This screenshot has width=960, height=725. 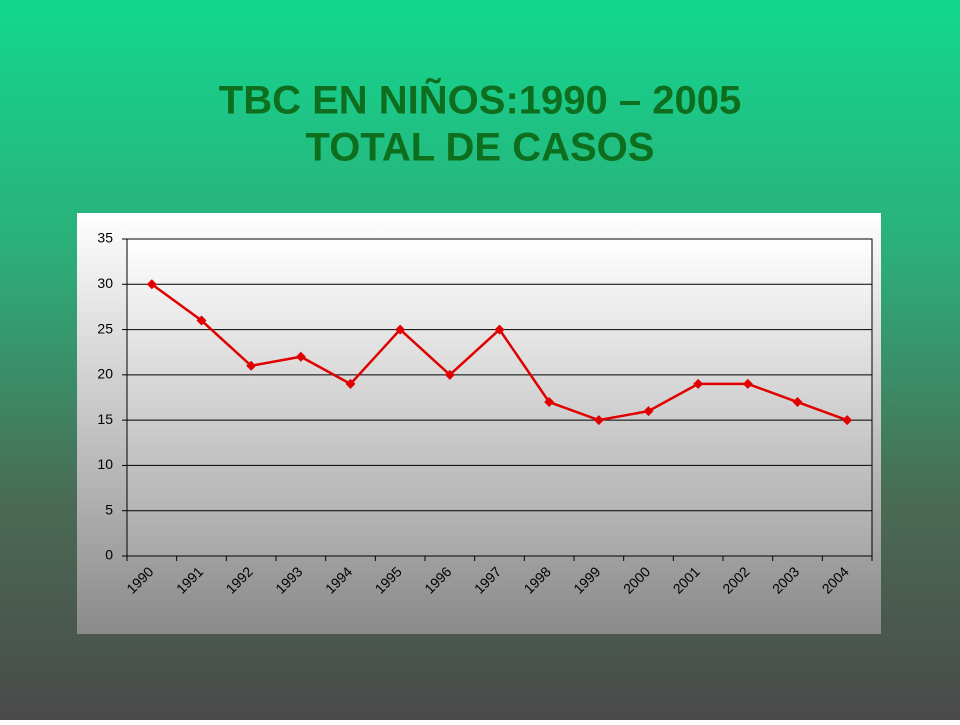 I want to click on y-tick-label: 30, so click(x=105, y=283).